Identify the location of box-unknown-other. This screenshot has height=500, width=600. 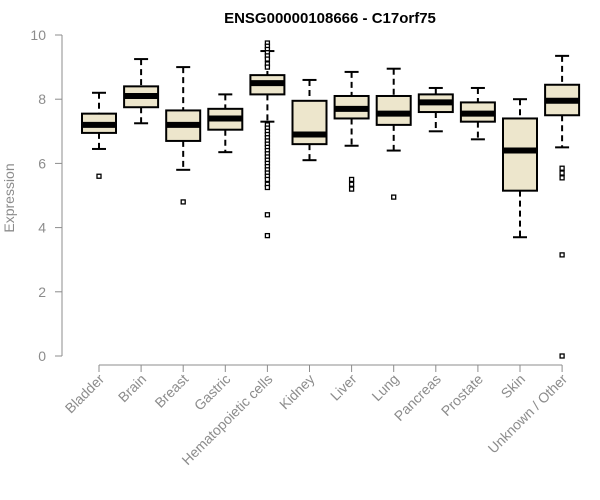
(562, 206).